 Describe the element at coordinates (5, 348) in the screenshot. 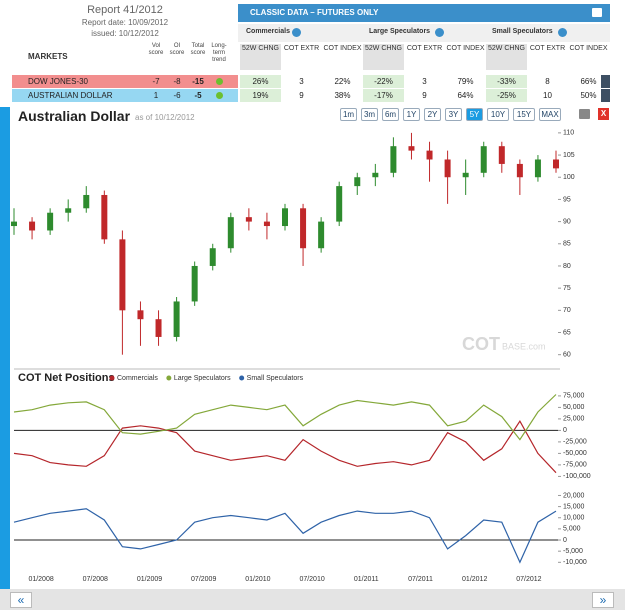

I see `side-strip` at that location.